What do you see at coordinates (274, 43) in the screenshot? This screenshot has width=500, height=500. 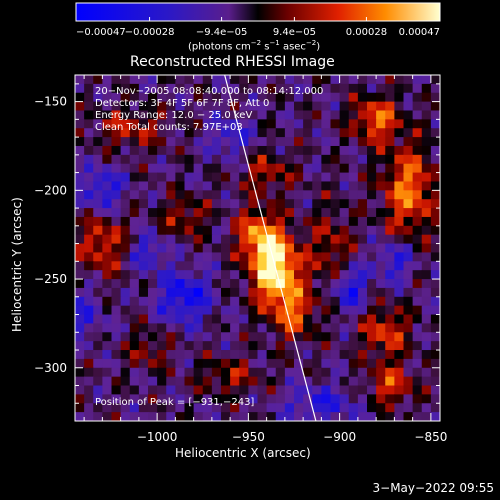 I see `colorbar-units-exp2: −1` at bounding box center [274, 43].